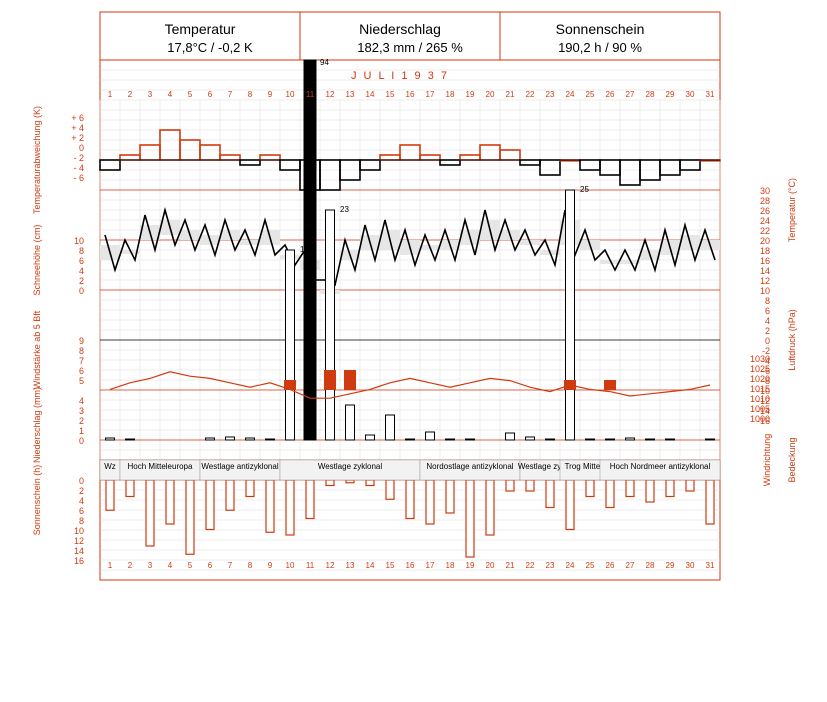 This screenshot has width=827, height=702. I want to click on weather-type-box, so click(660, 470).